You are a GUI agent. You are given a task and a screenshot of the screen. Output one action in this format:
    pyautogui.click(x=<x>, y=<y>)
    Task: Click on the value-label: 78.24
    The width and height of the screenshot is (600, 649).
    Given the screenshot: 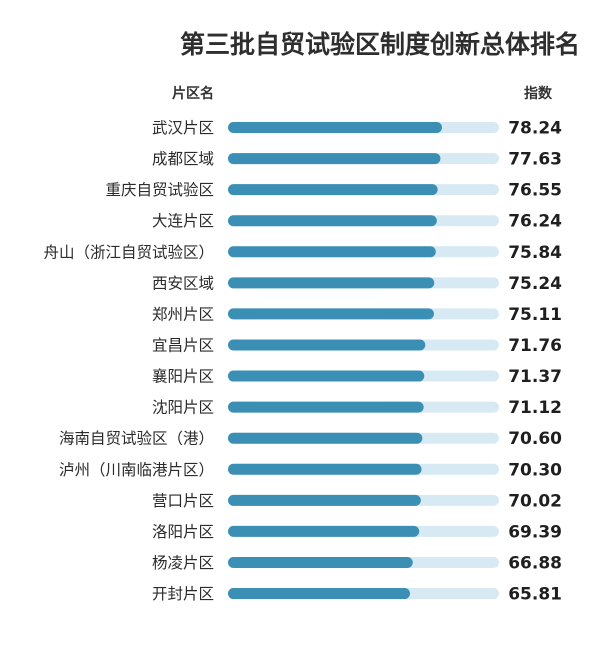 What is the action you would take?
    pyautogui.click(x=535, y=129)
    